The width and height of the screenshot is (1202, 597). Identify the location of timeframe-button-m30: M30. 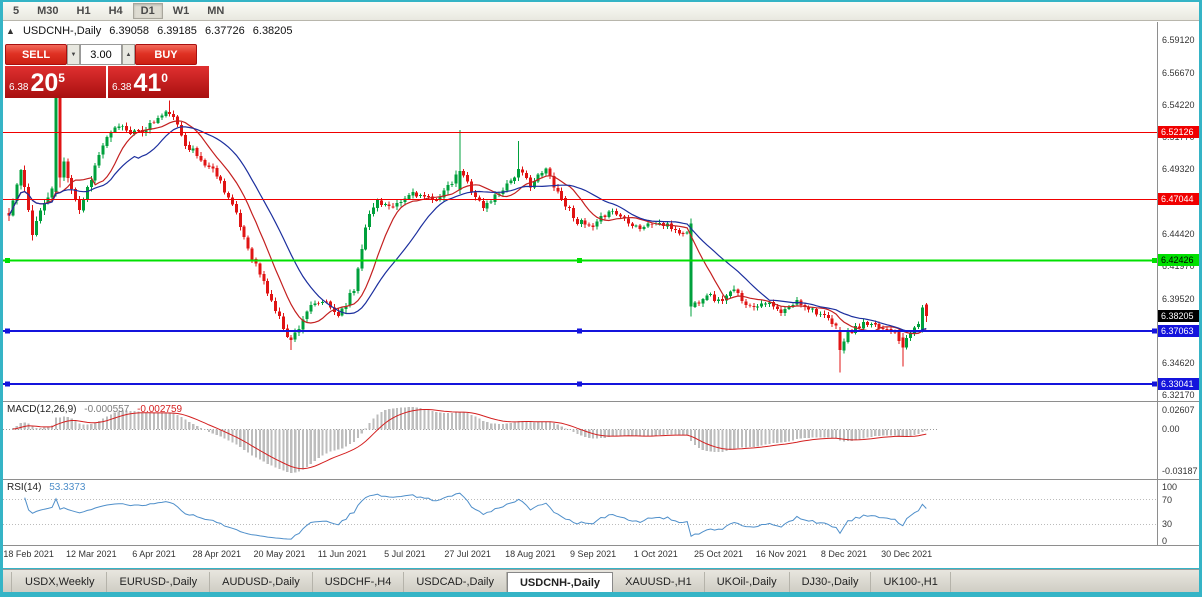
(48, 11).